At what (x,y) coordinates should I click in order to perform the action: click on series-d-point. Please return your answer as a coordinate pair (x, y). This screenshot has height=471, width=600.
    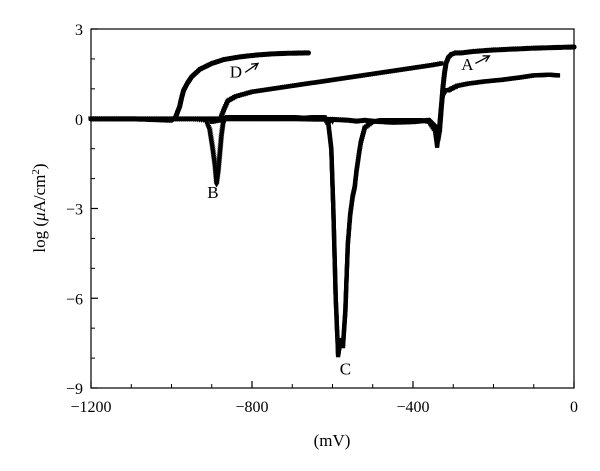
    Looking at the image, I should click on (308, 53).